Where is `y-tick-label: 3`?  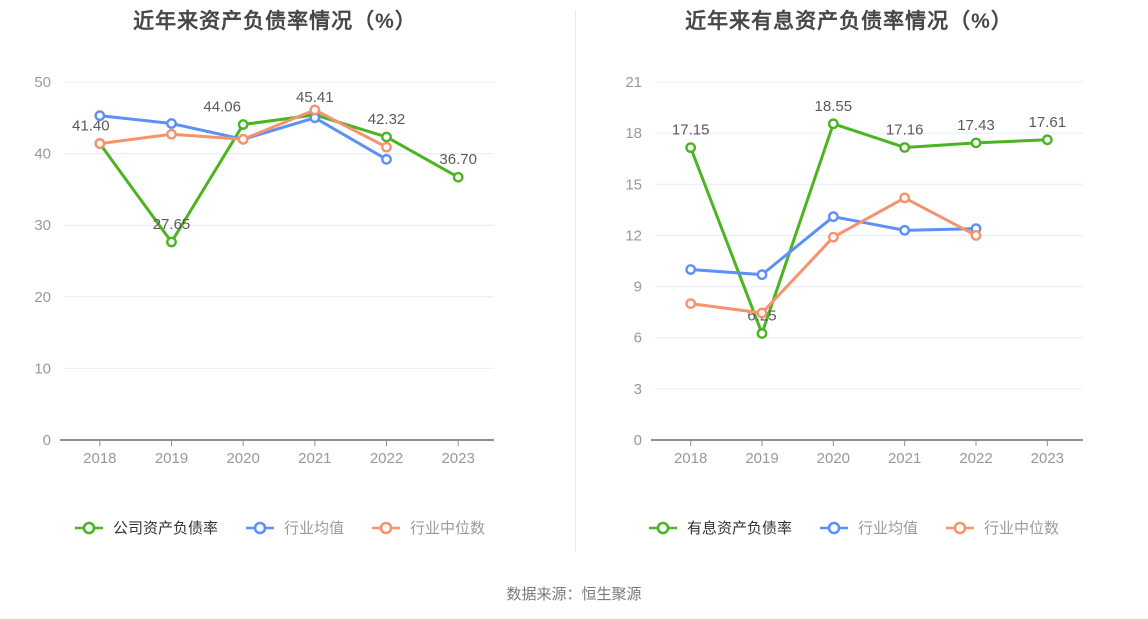
y-tick-label: 3 is located at coordinates (638, 389).